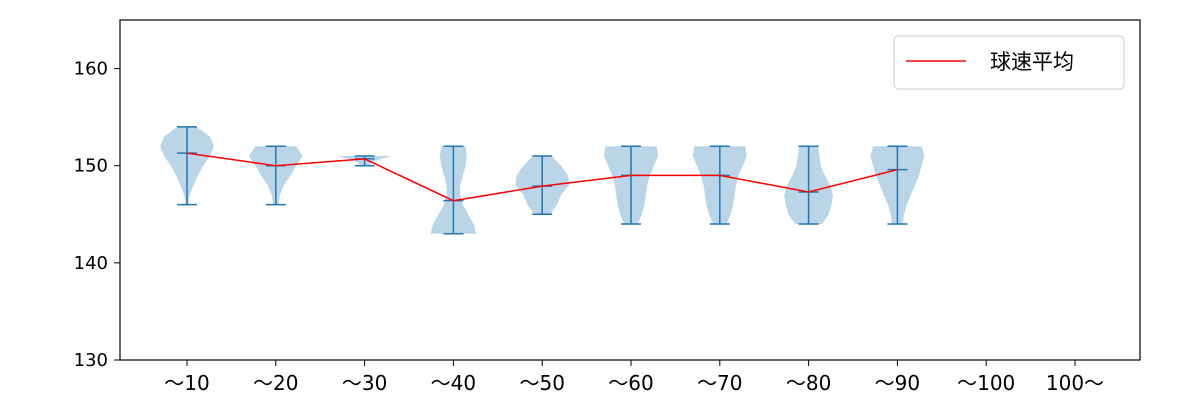  What do you see at coordinates (630, 383) in the screenshot?
I see `x-tick-label: ～60` at bounding box center [630, 383].